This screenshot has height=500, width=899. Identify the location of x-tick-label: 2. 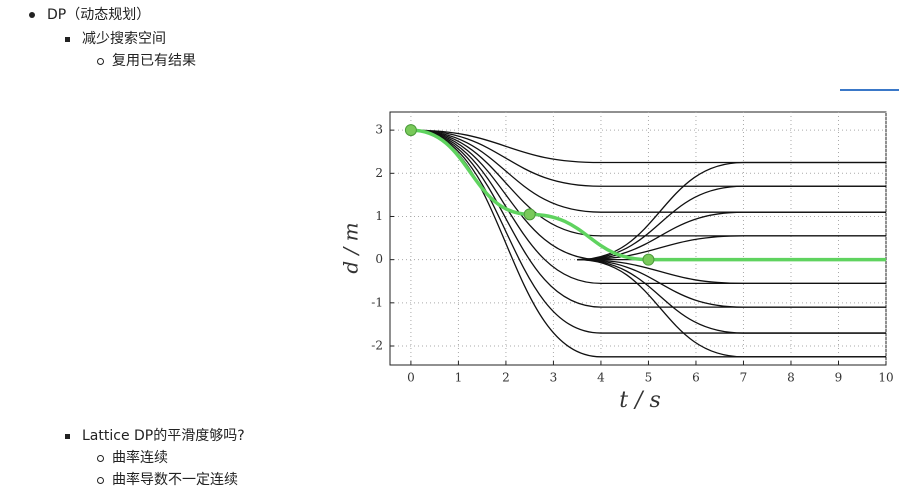
(506, 378).